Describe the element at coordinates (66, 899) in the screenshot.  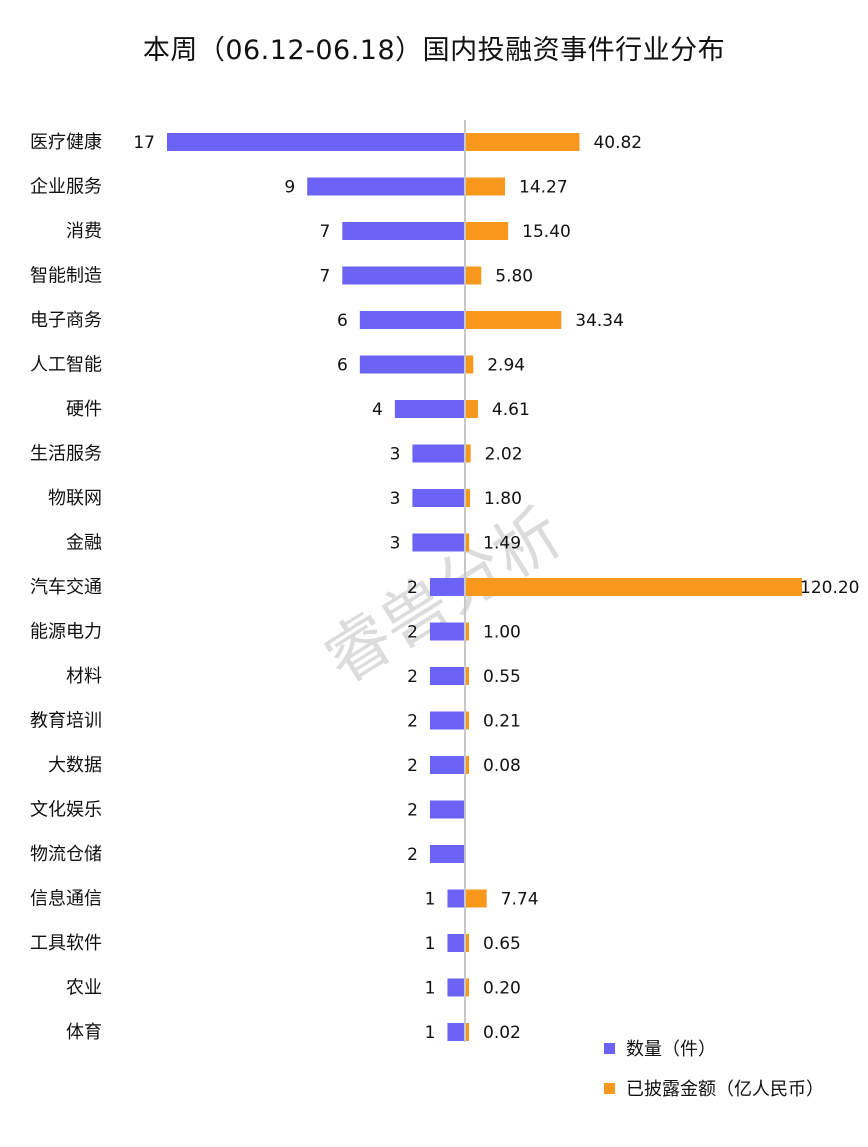
I see `category-label: 信息通信` at that location.